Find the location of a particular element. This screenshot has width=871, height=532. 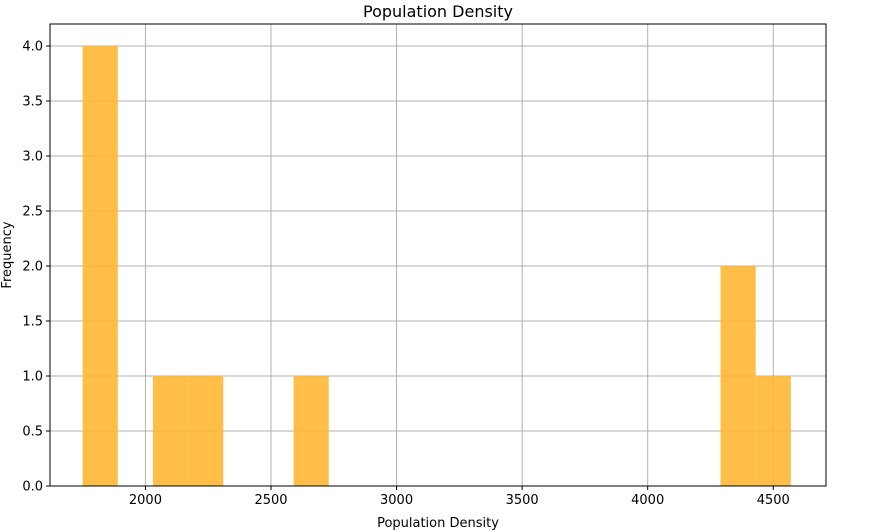

chart-title: Population Density is located at coordinates (438, 11).